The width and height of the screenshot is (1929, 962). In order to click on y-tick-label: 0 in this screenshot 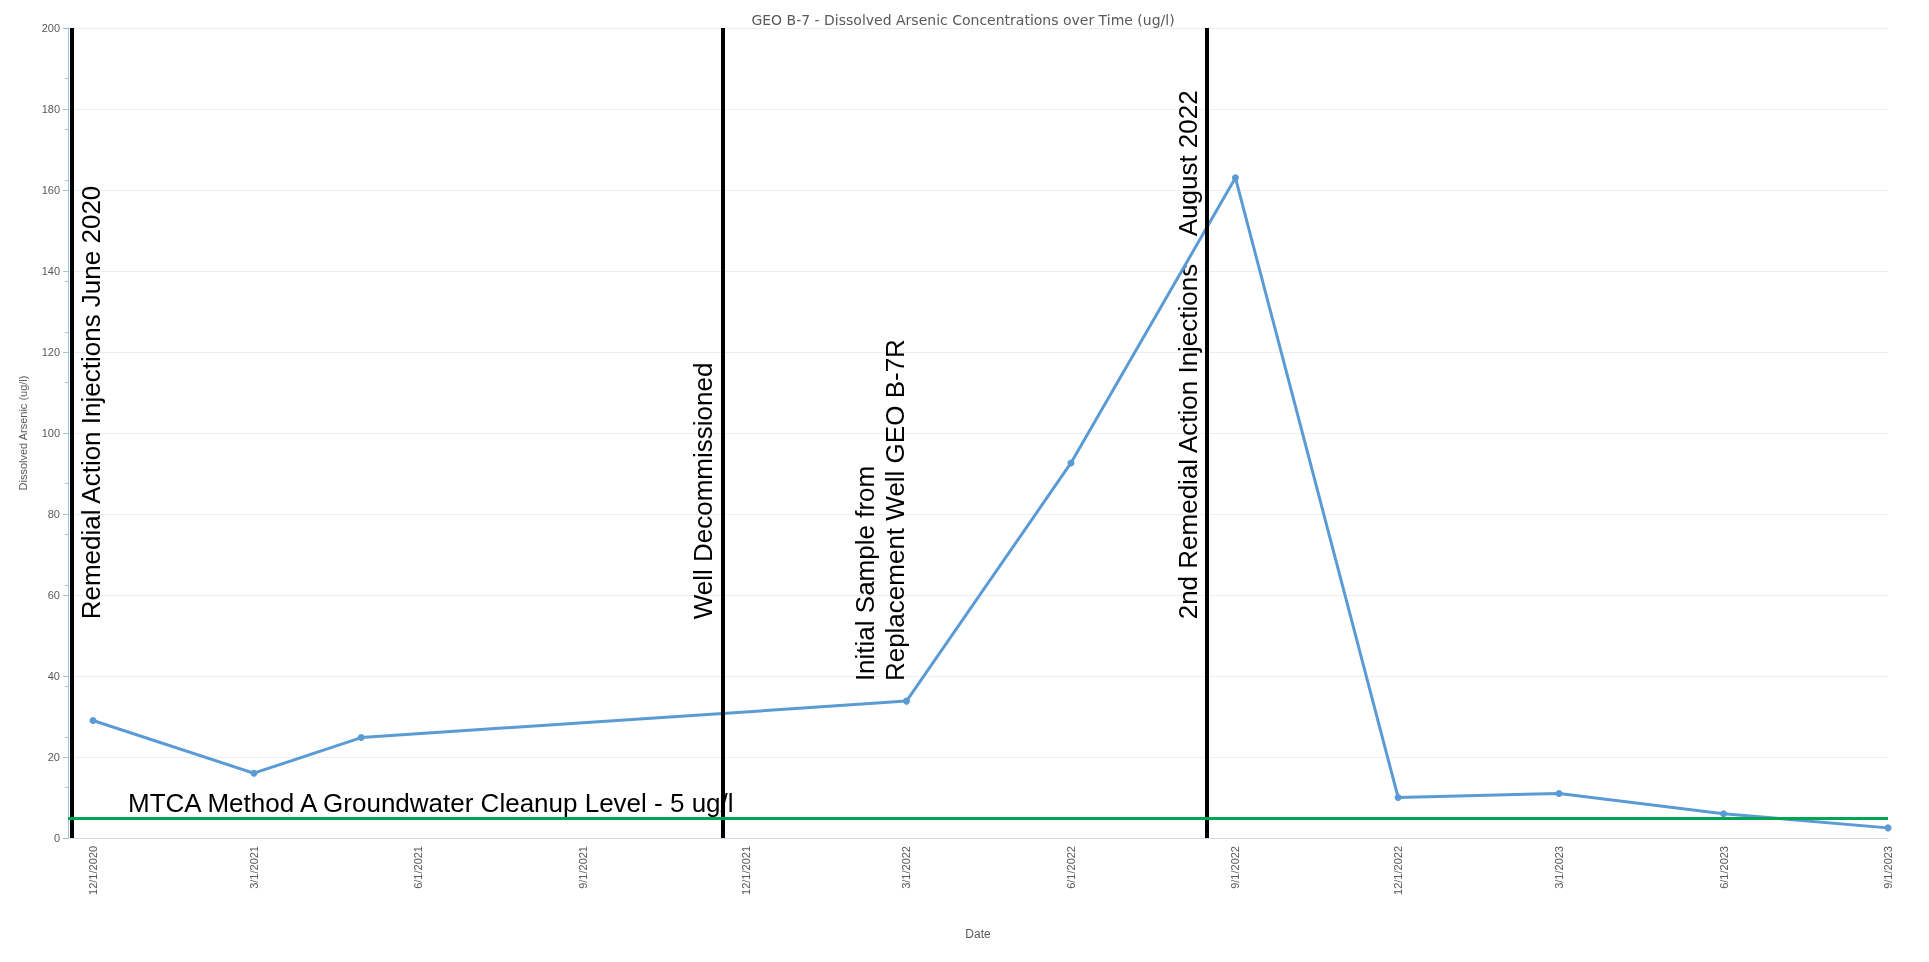, I will do `click(56, 838)`.